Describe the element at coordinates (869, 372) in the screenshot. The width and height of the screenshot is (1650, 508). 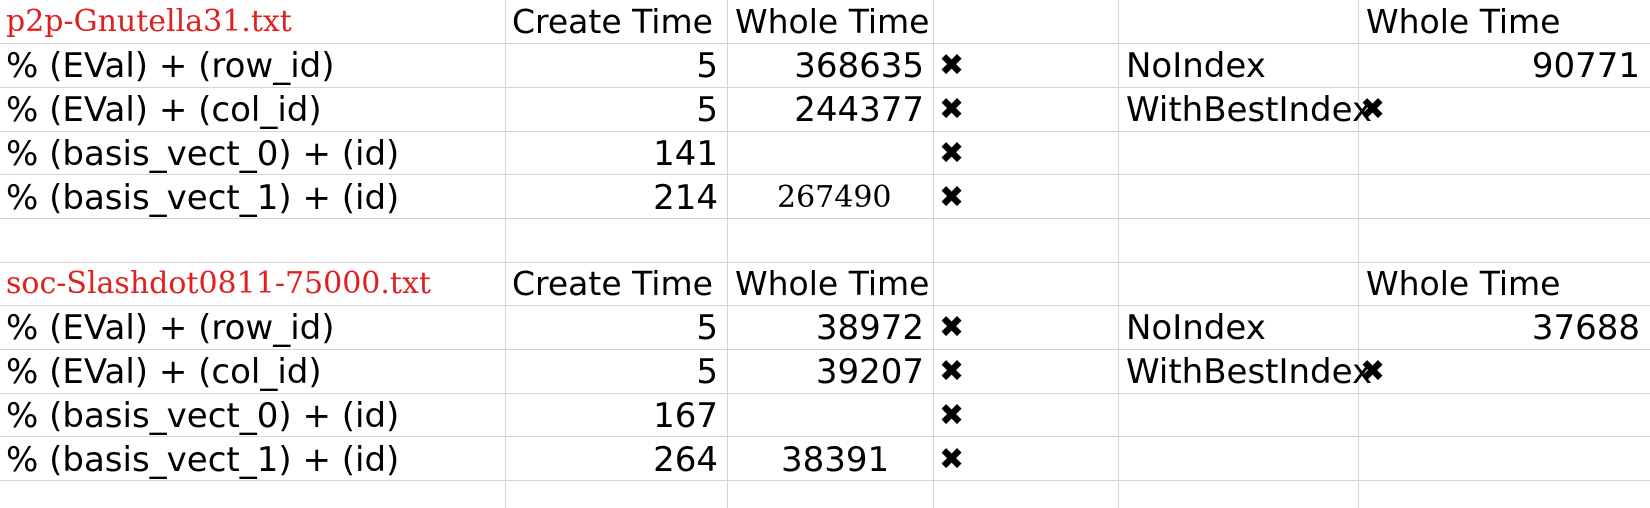
I see `whole-time-value: 39207` at that location.